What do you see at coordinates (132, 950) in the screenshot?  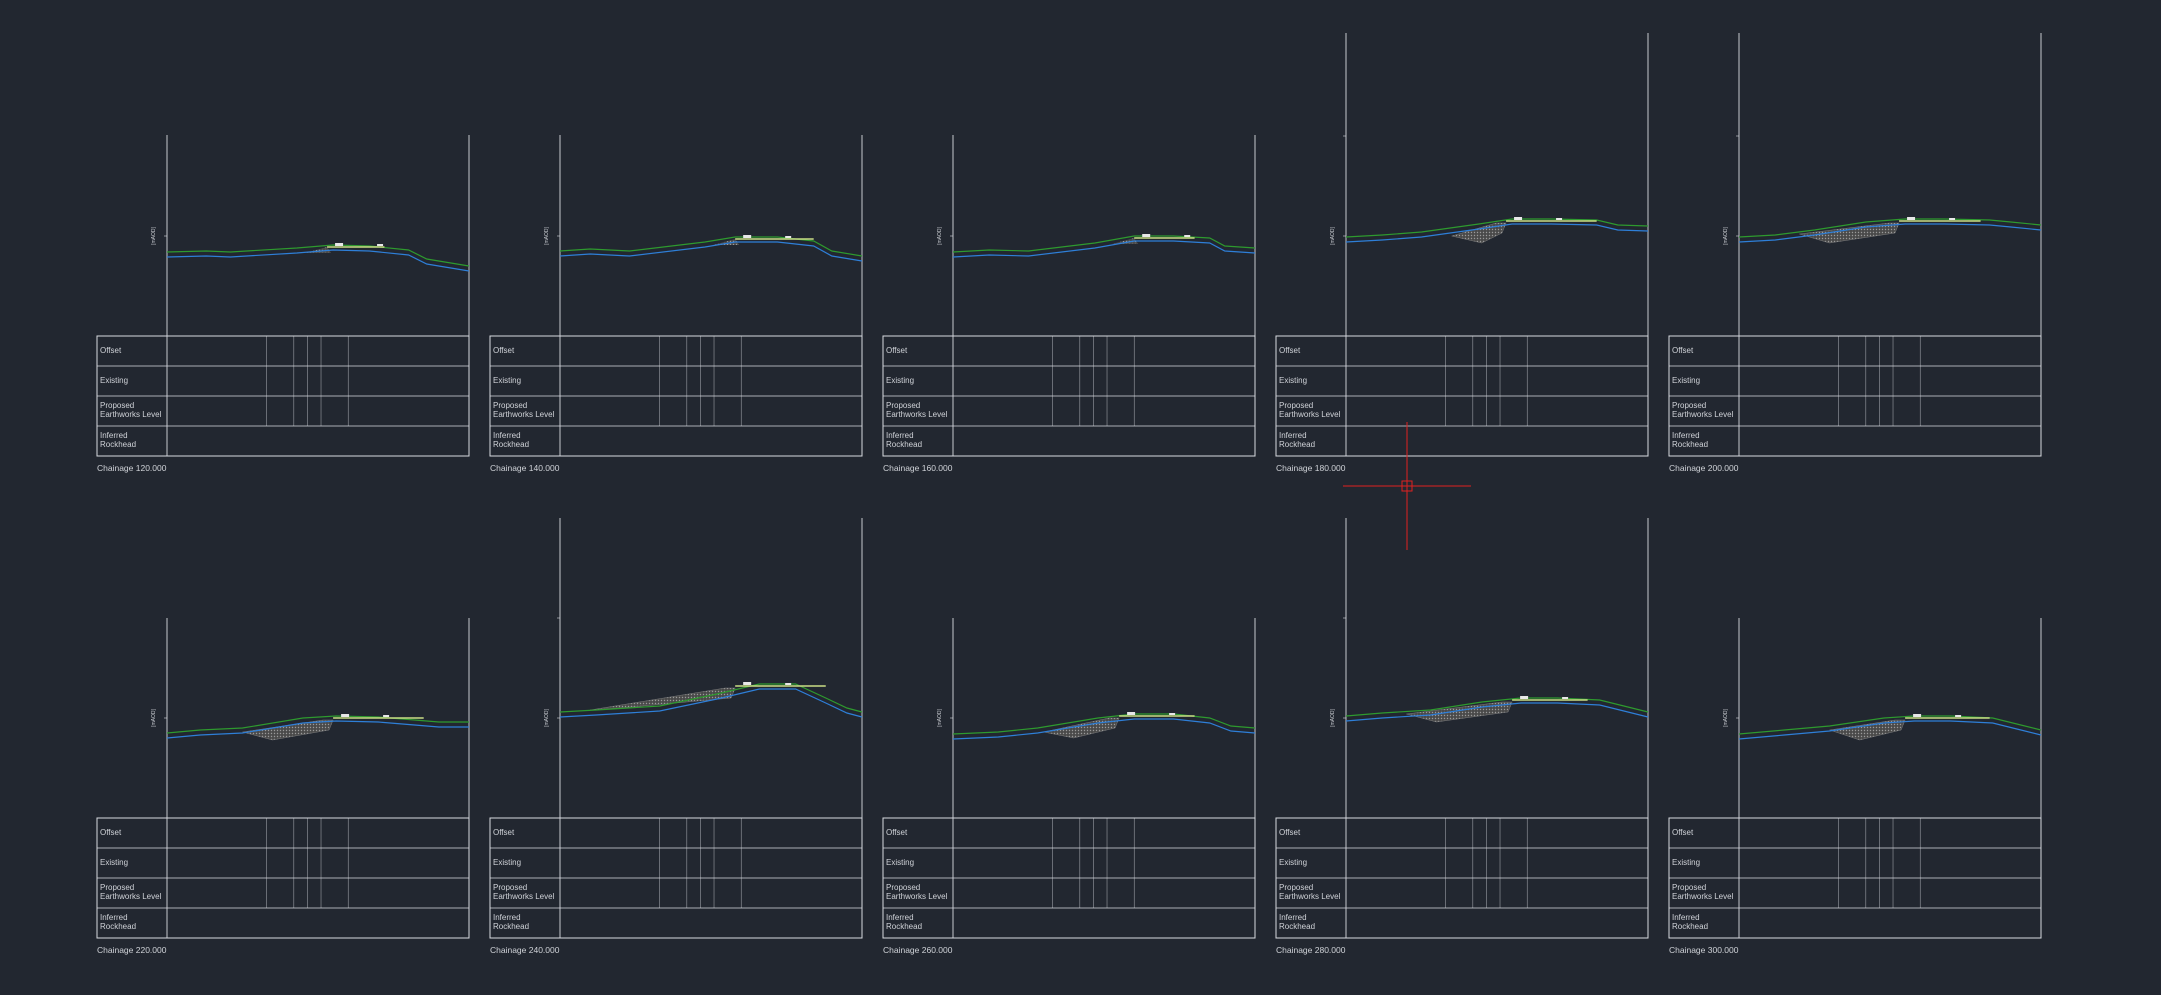 I see `chainage-caption: Chainage 220.000` at bounding box center [132, 950].